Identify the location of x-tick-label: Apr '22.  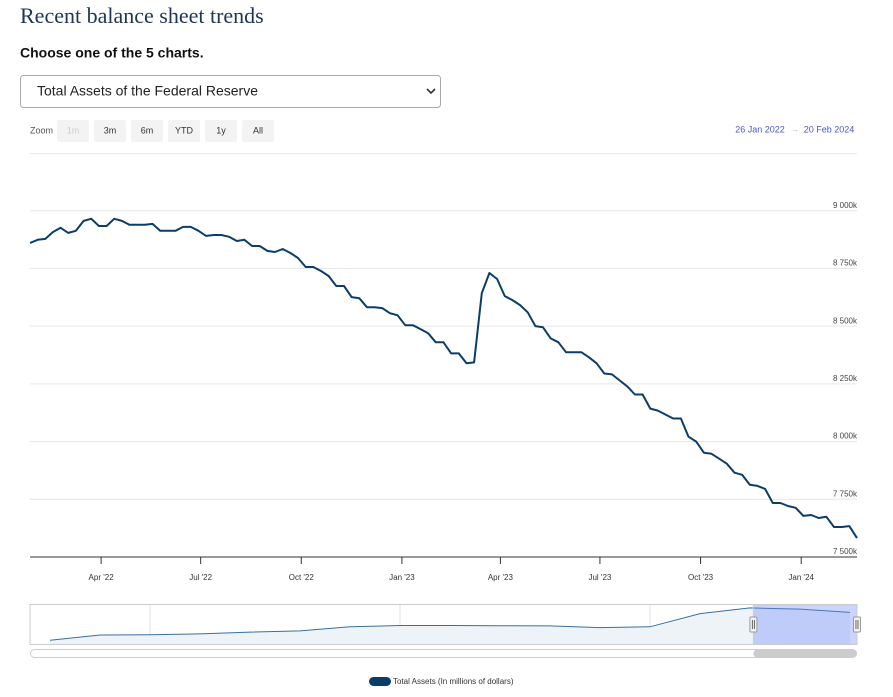
(102, 577).